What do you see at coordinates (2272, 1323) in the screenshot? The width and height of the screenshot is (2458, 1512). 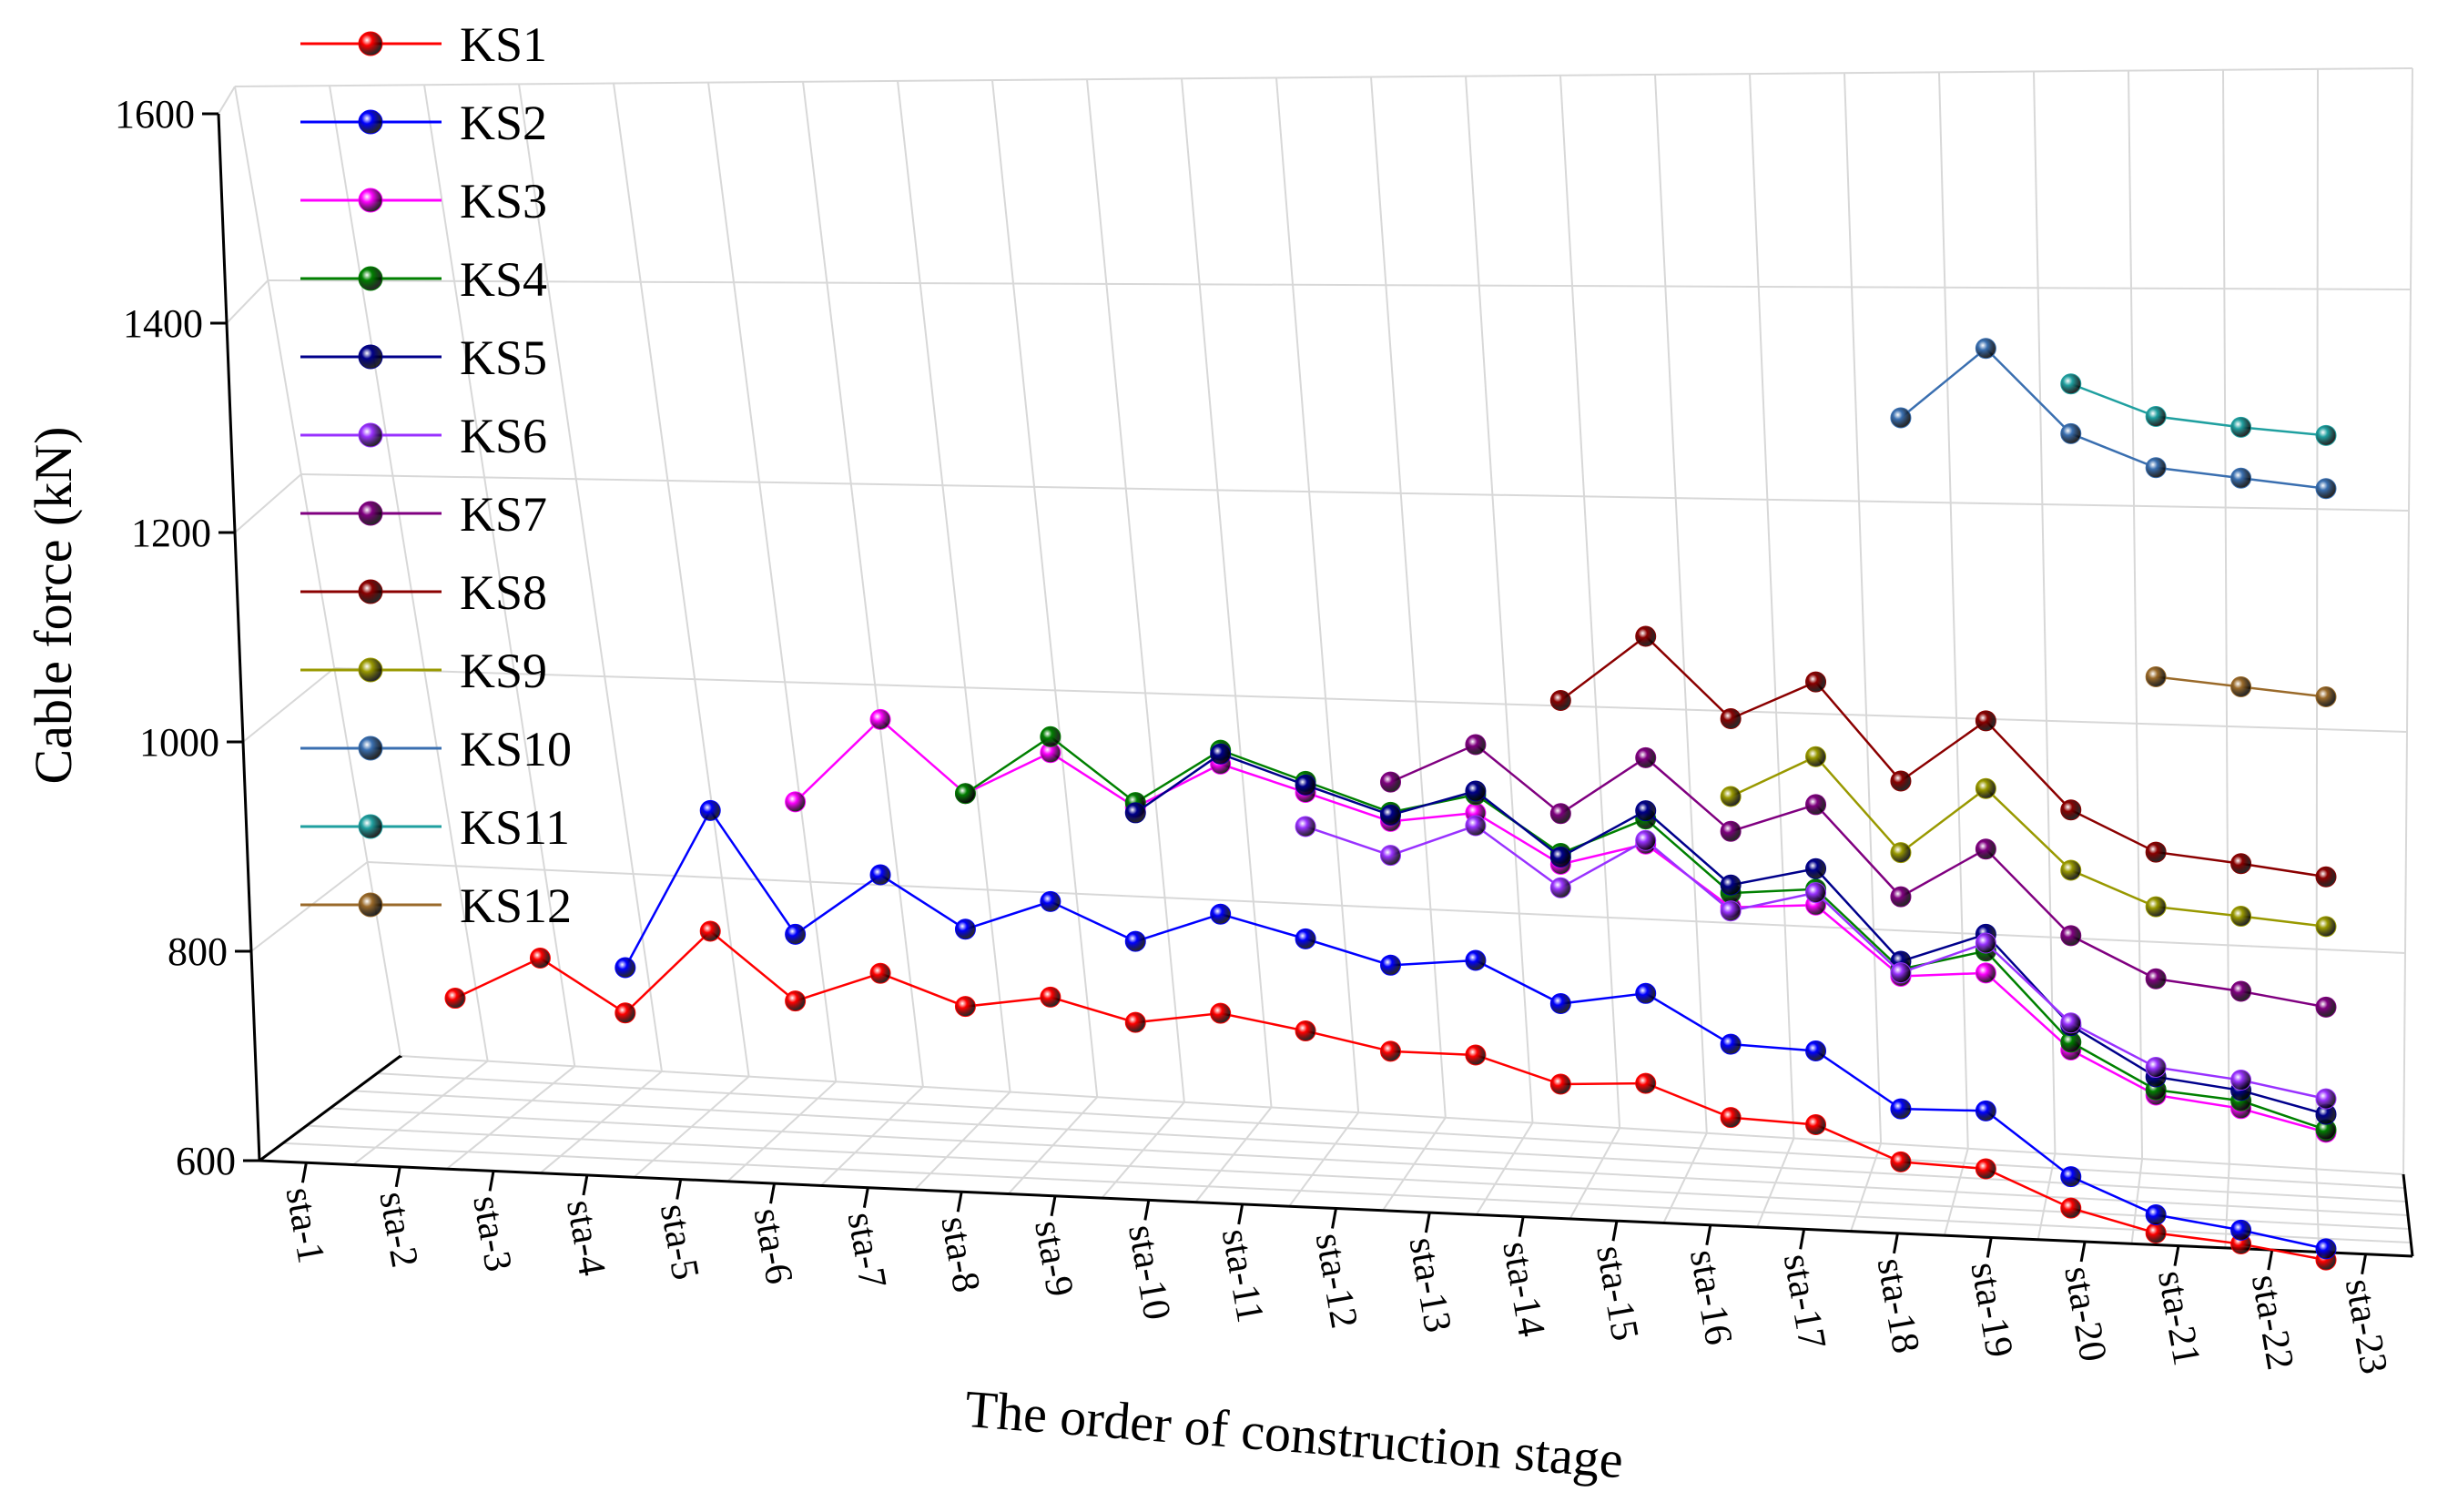 I see `x-tick-label: sta-22` at bounding box center [2272, 1323].